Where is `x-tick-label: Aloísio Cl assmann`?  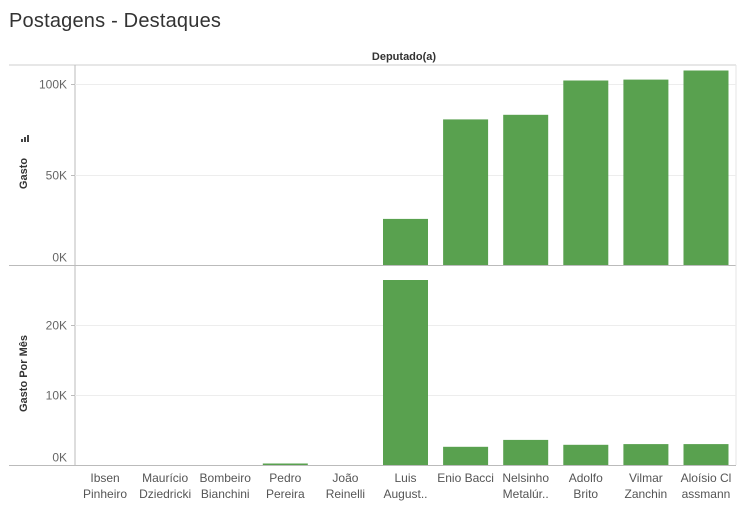 x-tick-label: Aloísio Cl assmann is located at coordinates (706, 486).